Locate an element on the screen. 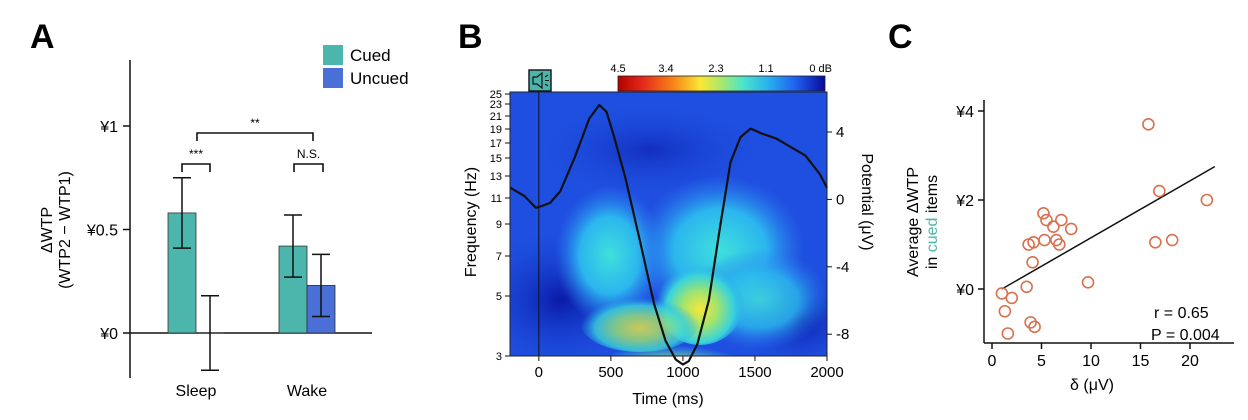 This screenshot has width=1248, height=420. y-axis-label-line2: in cued items is located at coordinates (932, 222).